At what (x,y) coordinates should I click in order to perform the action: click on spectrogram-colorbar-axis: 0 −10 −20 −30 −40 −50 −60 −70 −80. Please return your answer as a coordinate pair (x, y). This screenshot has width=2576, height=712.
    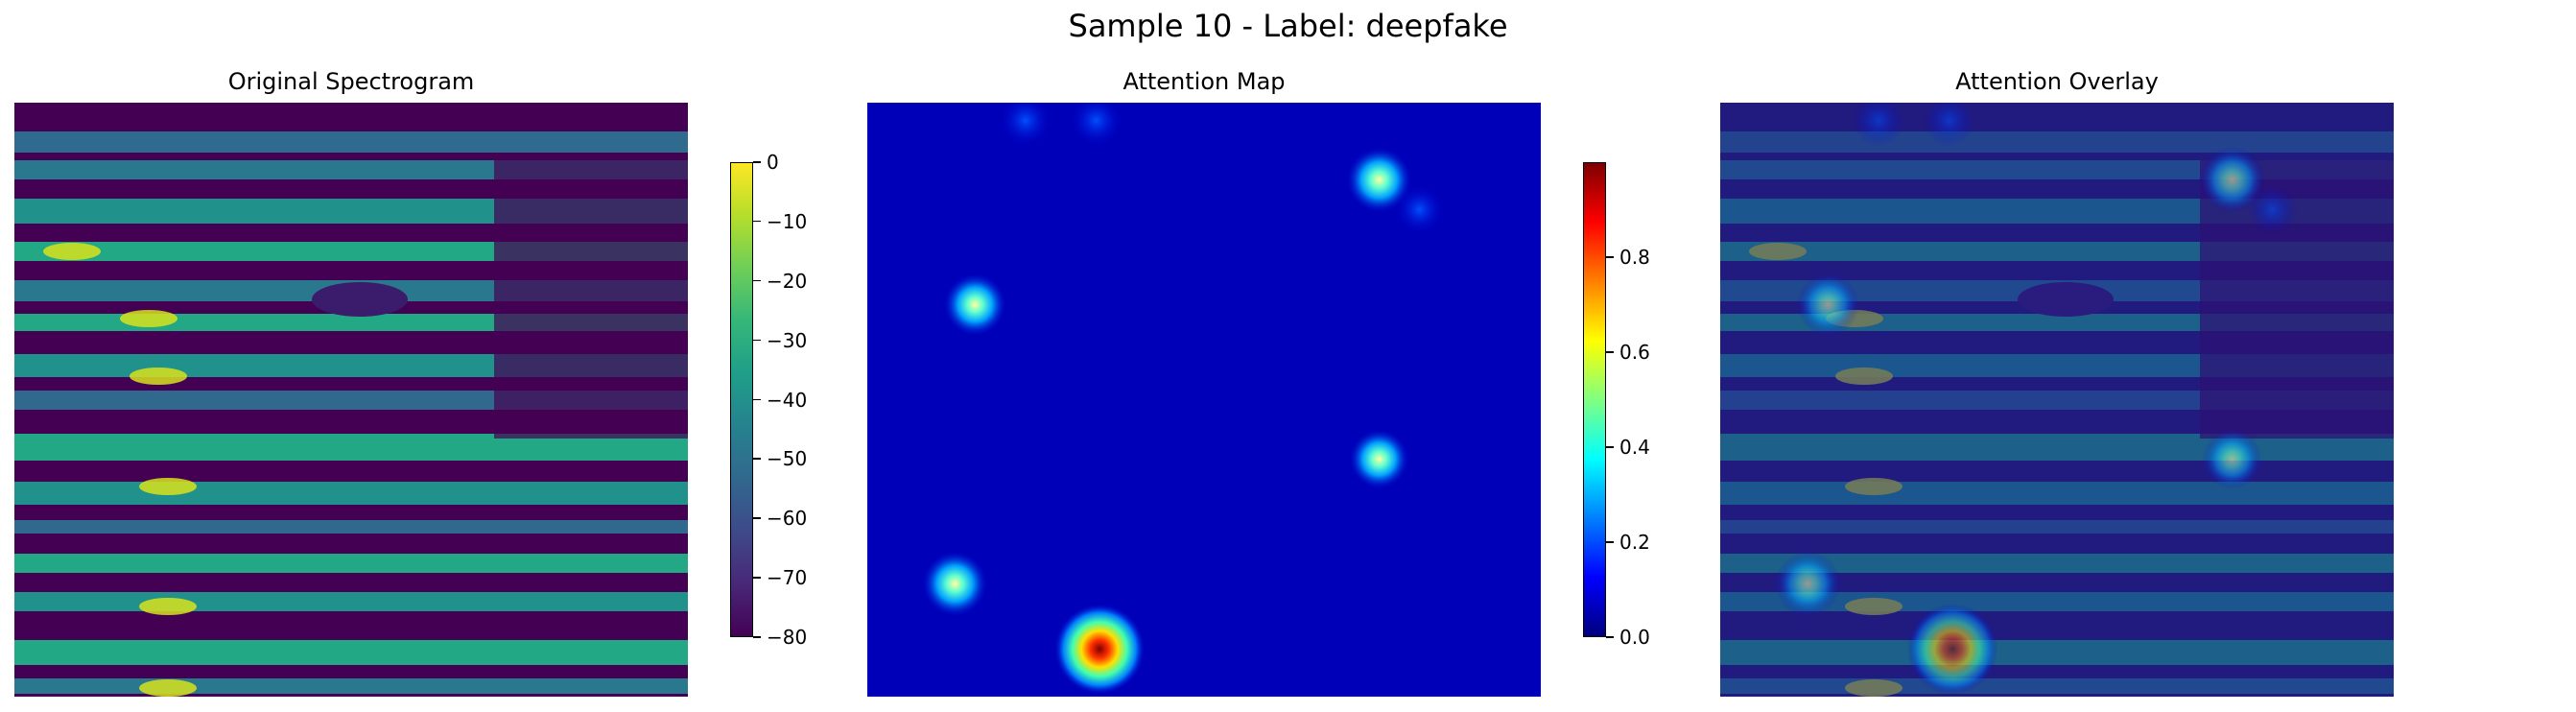
    Looking at the image, I should click on (801, 400).